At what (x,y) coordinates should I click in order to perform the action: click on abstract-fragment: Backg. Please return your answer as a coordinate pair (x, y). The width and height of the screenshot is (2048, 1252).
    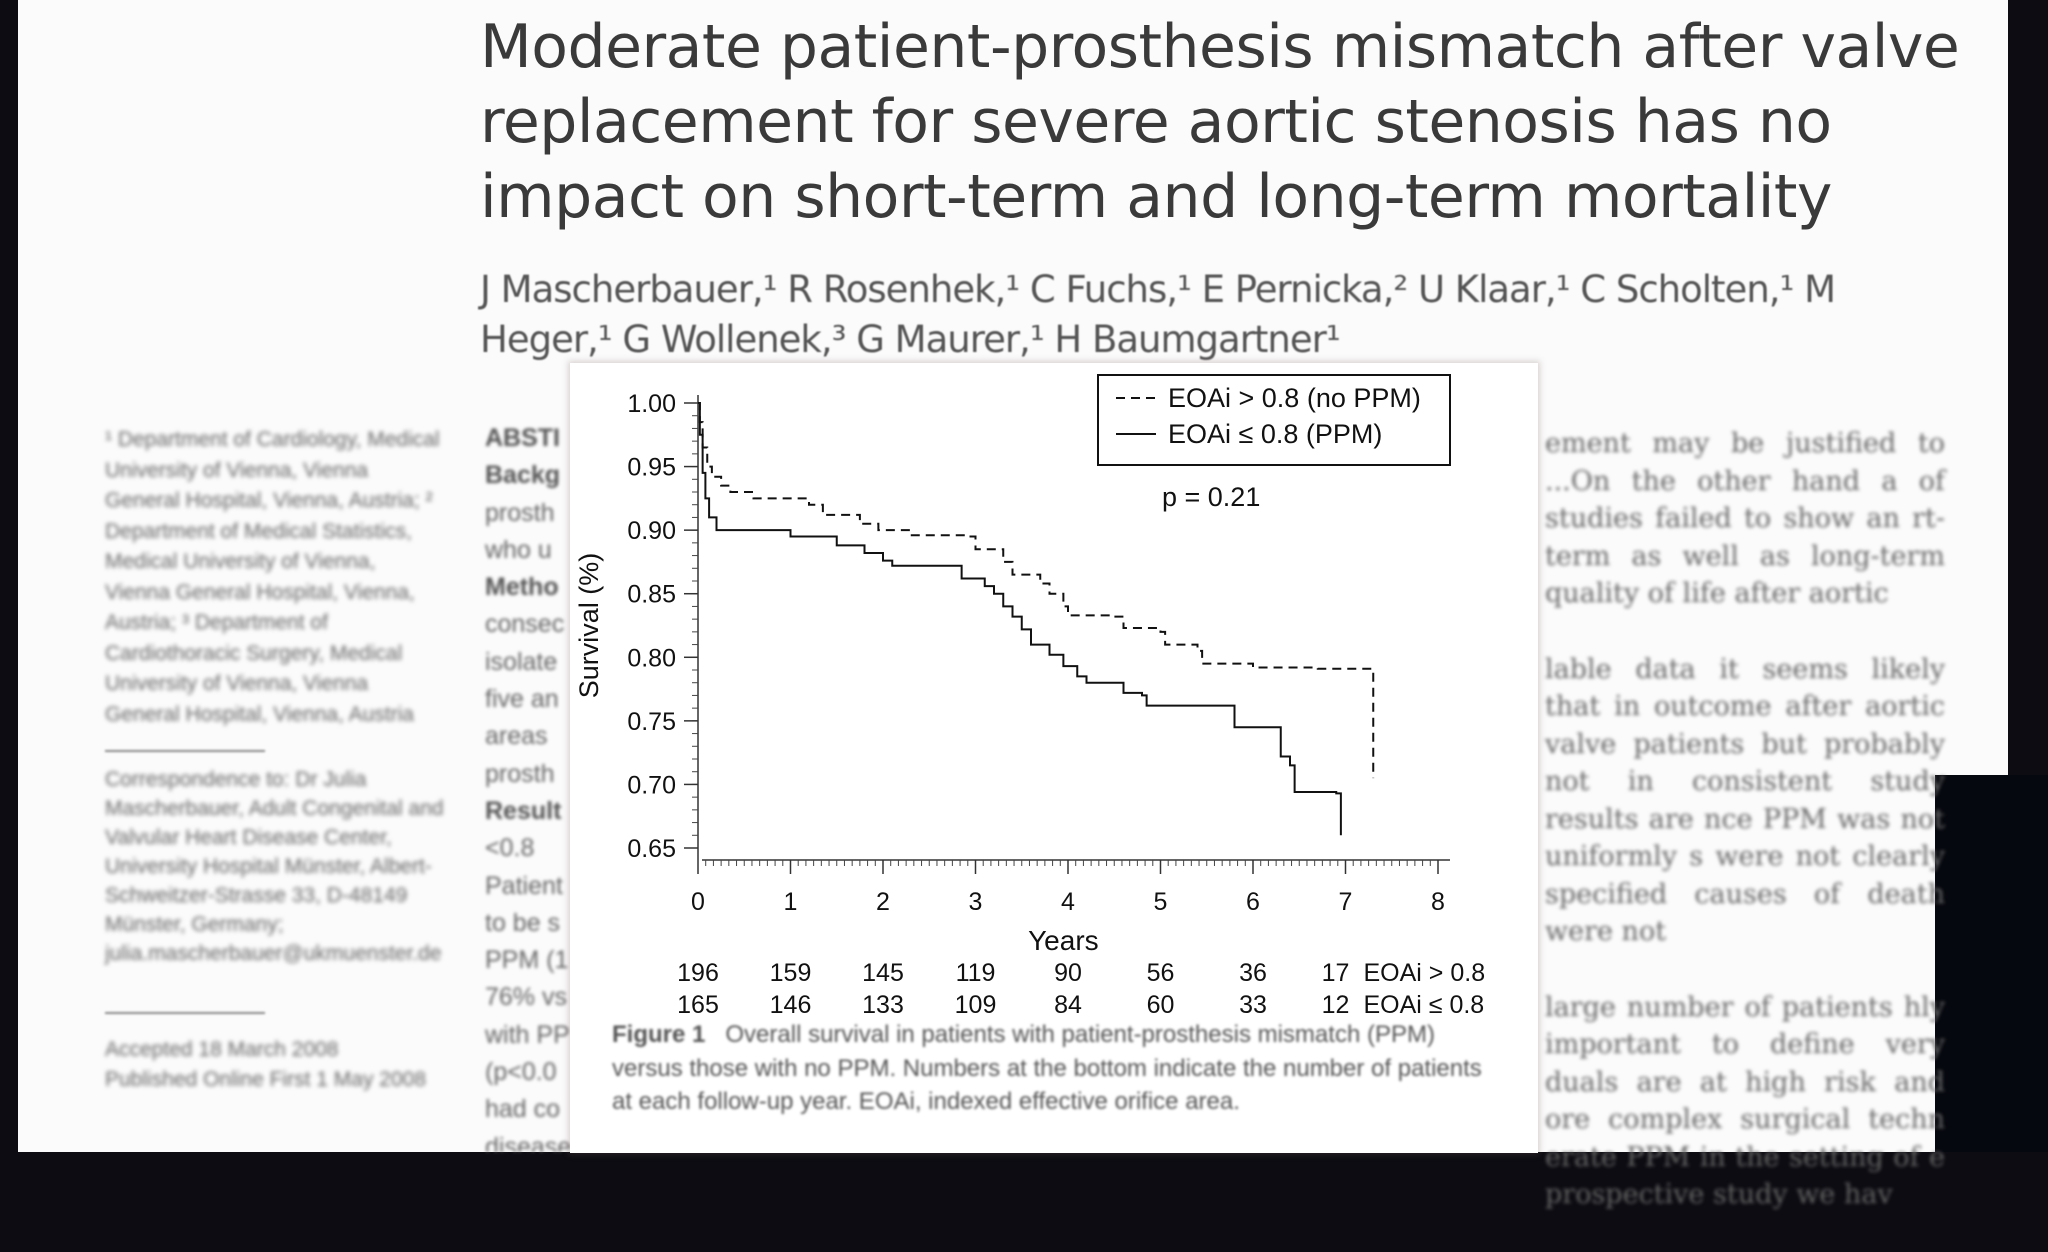
    Looking at the image, I should click on (523, 475).